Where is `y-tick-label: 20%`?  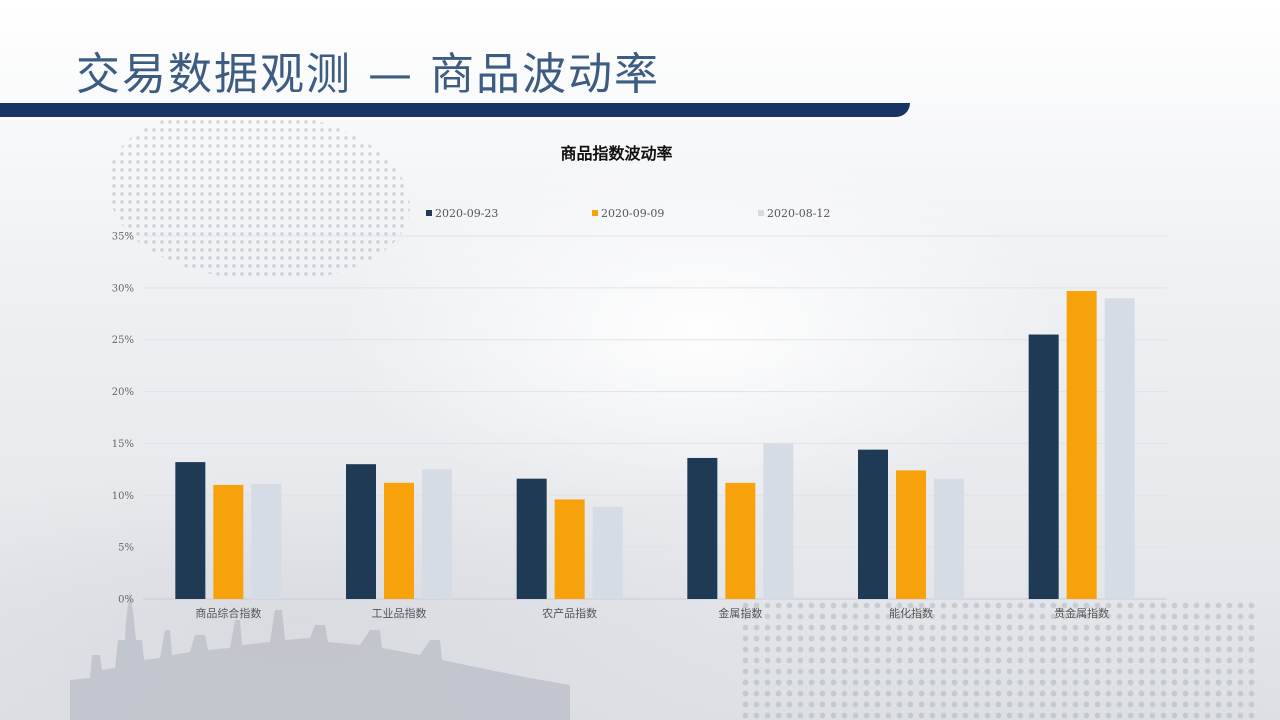 y-tick-label: 20% is located at coordinates (123, 392).